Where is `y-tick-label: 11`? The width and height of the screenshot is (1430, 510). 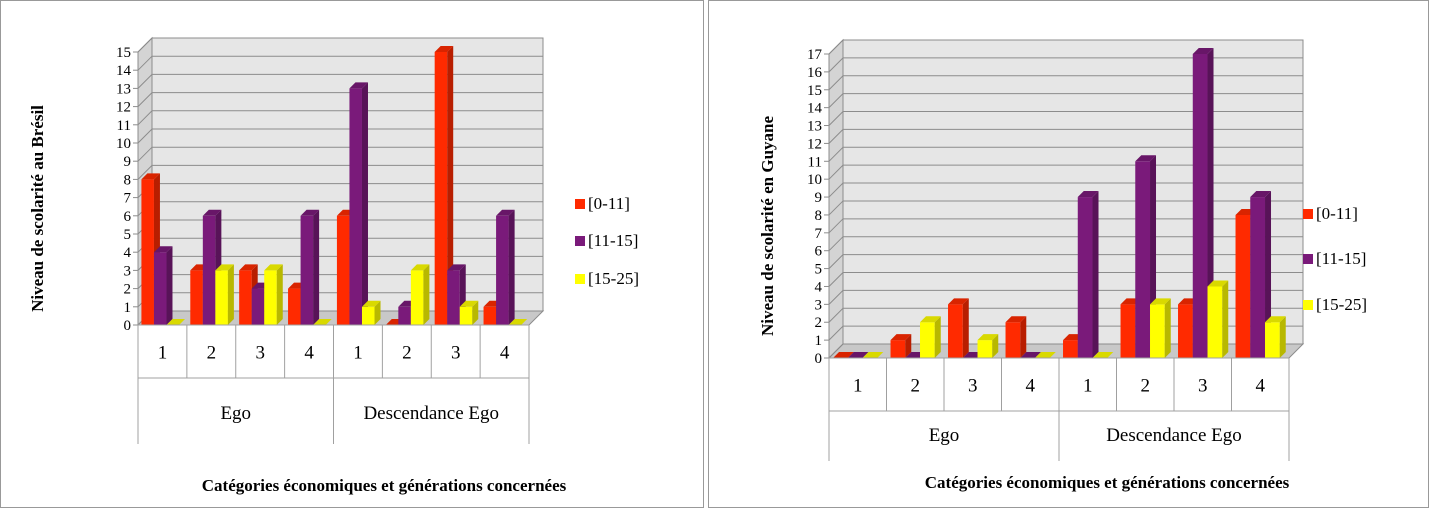
y-tick-label: 11 is located at coordinates (124, 126).